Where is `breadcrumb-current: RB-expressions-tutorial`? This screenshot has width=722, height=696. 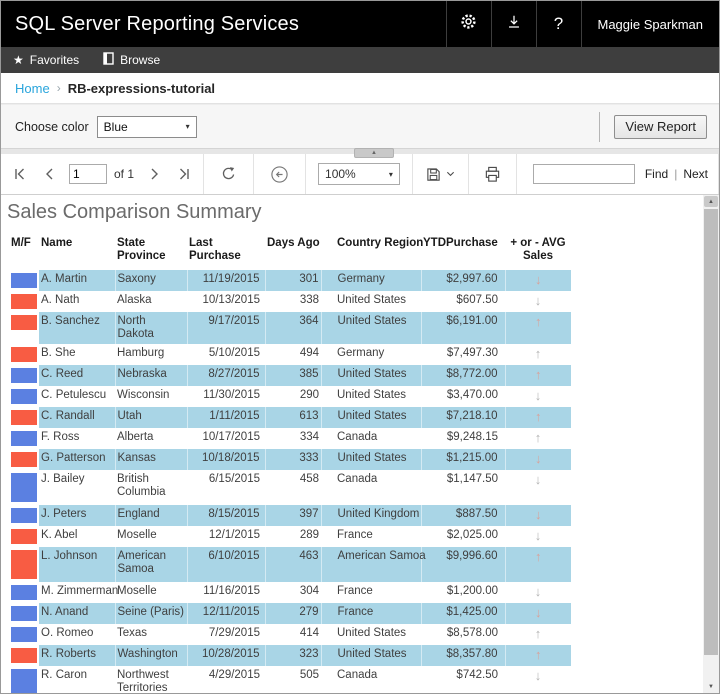
breadcrumb-current: RB-expressions-tutorial is located at coordinates (141, 88).